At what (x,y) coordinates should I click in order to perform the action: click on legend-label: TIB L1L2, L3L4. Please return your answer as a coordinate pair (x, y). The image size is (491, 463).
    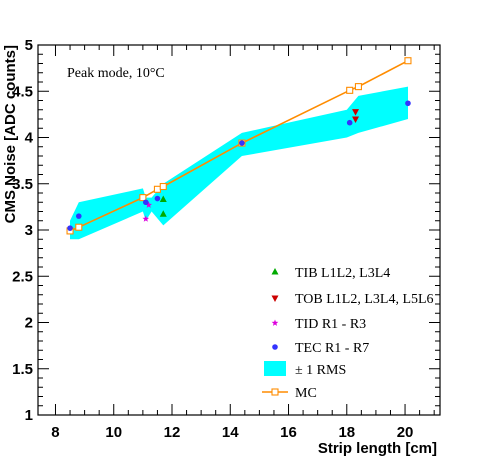
    Looking at the image, I should click on (342, 273).